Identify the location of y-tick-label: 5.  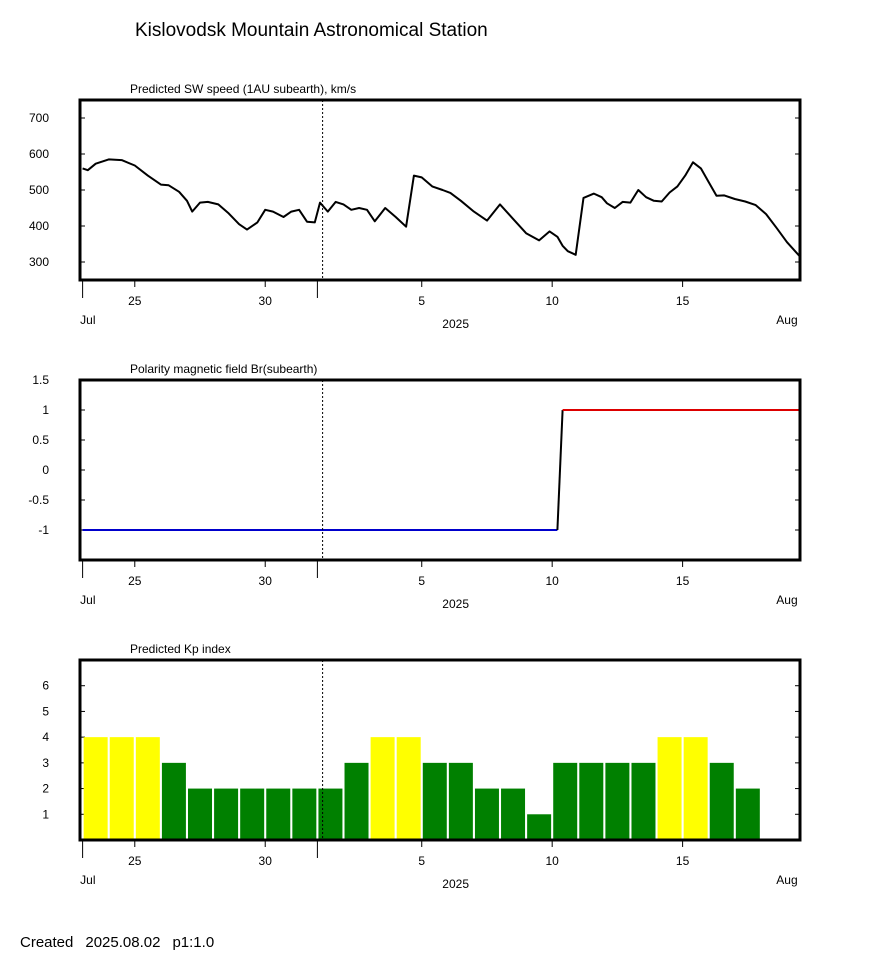
(45, 711).